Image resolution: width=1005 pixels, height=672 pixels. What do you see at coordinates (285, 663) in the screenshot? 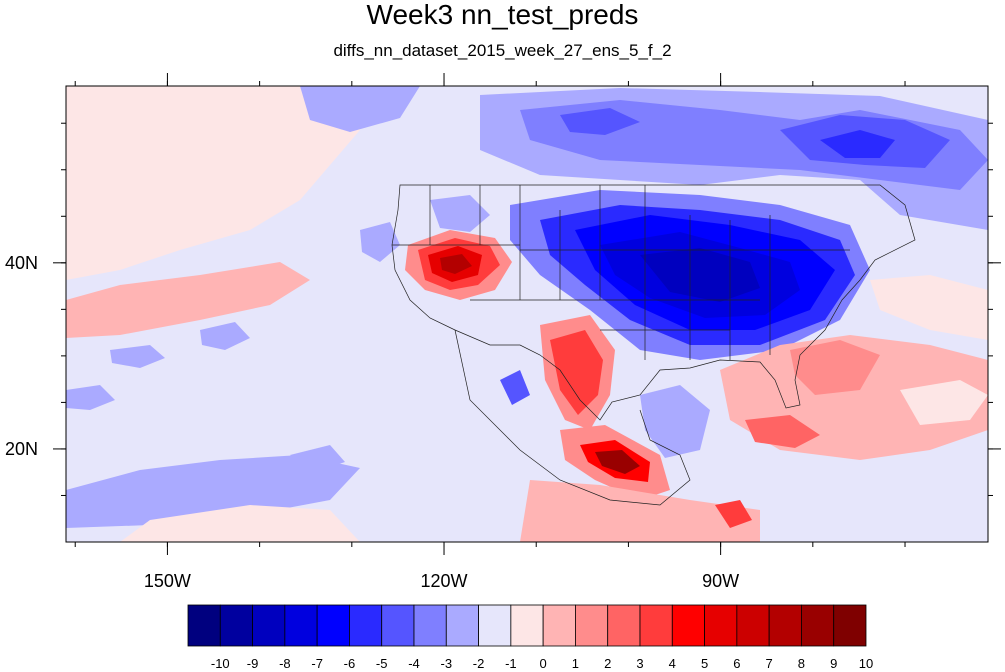
I see `colorbar-label: -8` at bounding box center [285, 663].